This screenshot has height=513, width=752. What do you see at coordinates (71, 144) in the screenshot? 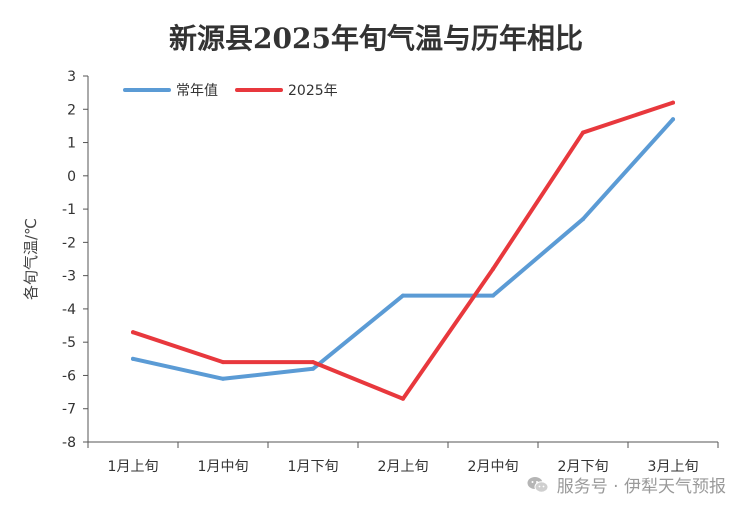
I see `y-tick-label: 1` at bounding box center [71, 144].